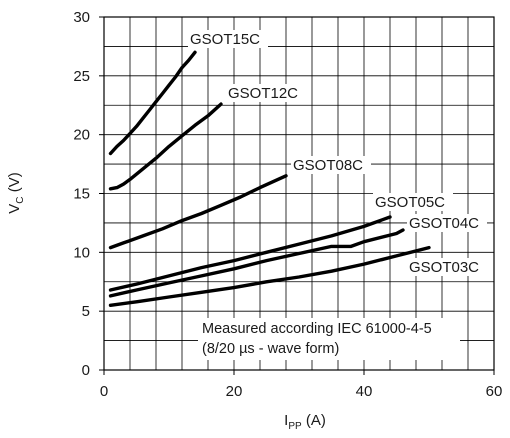 The image size is (510, 438). I want to click on x-tick-label: 40, so click(364, 391).